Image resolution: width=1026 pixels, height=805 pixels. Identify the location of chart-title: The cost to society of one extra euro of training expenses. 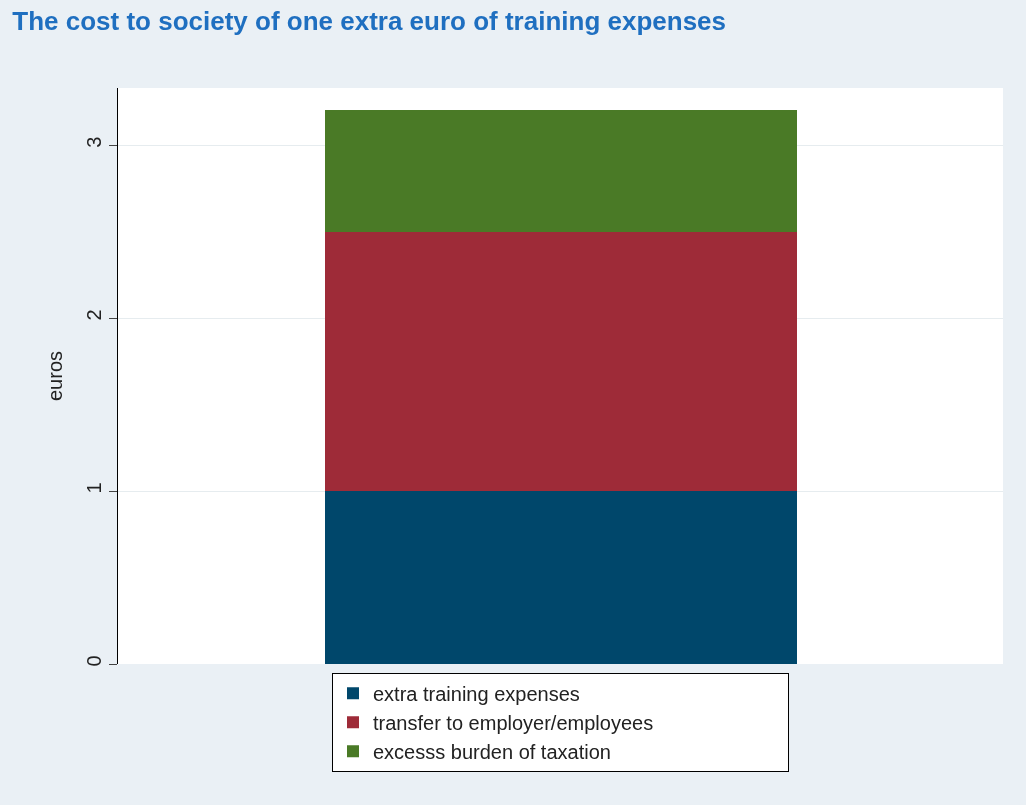
(369, 21).